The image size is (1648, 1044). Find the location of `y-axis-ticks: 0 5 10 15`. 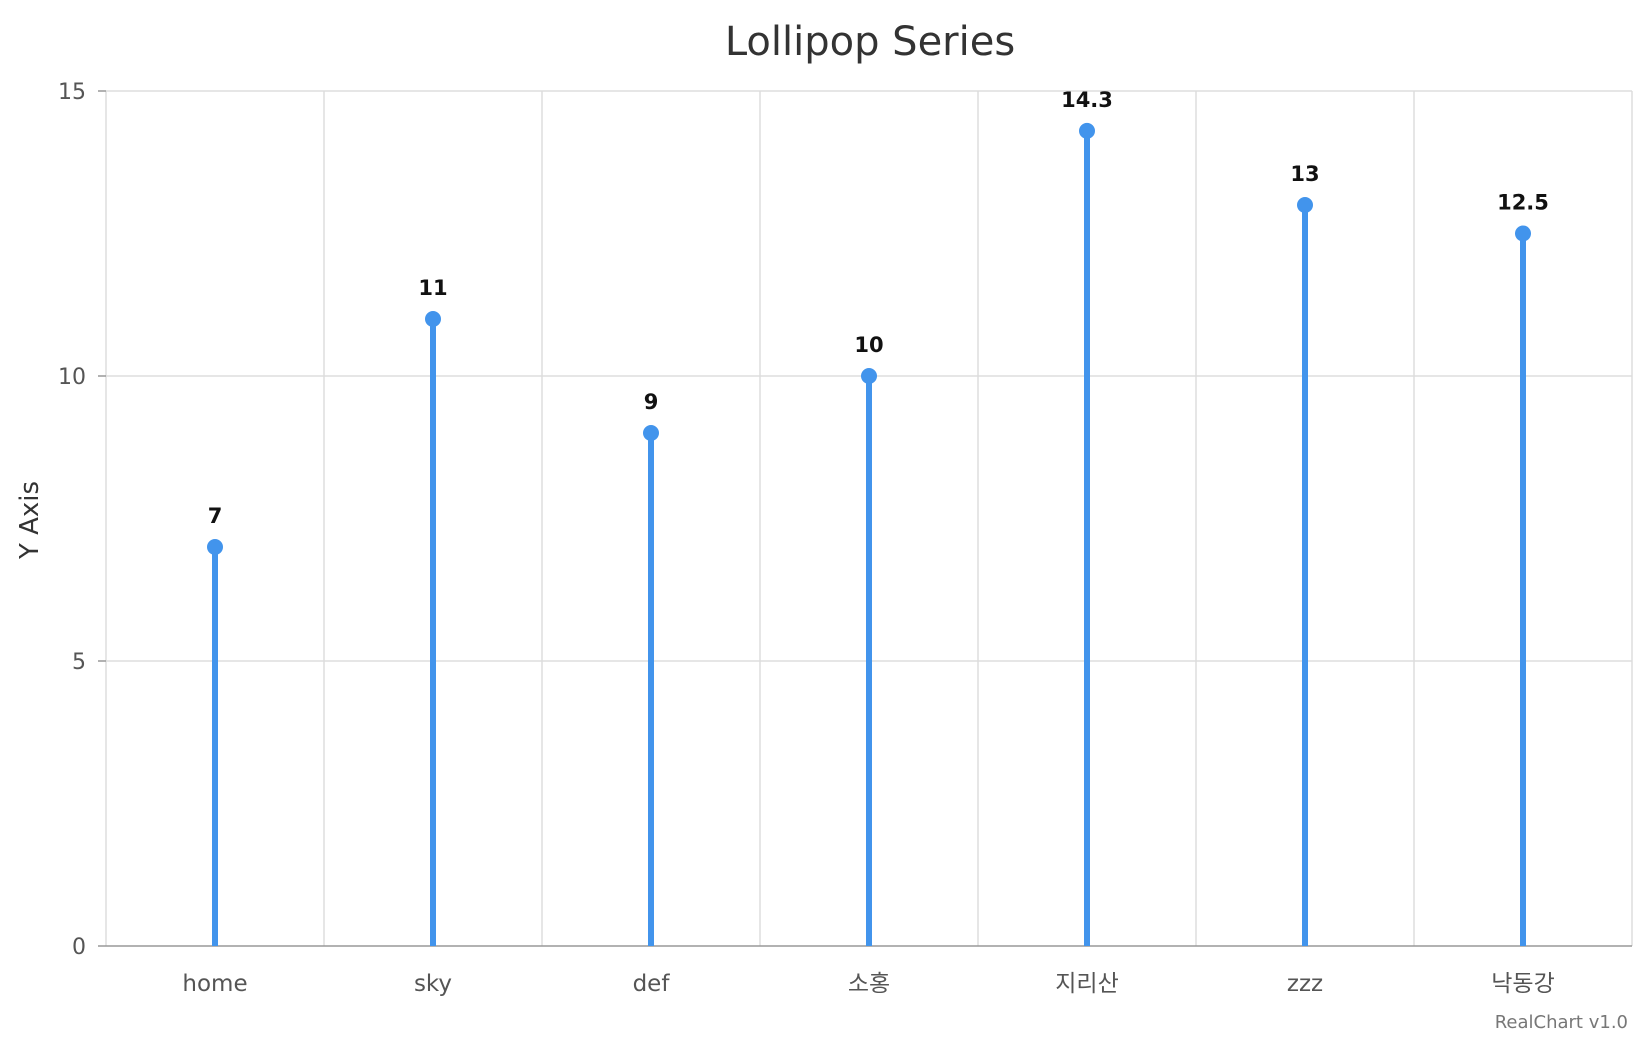

y-axis-ticks: 0 5 10 15 is located at coordinates (82, 520).